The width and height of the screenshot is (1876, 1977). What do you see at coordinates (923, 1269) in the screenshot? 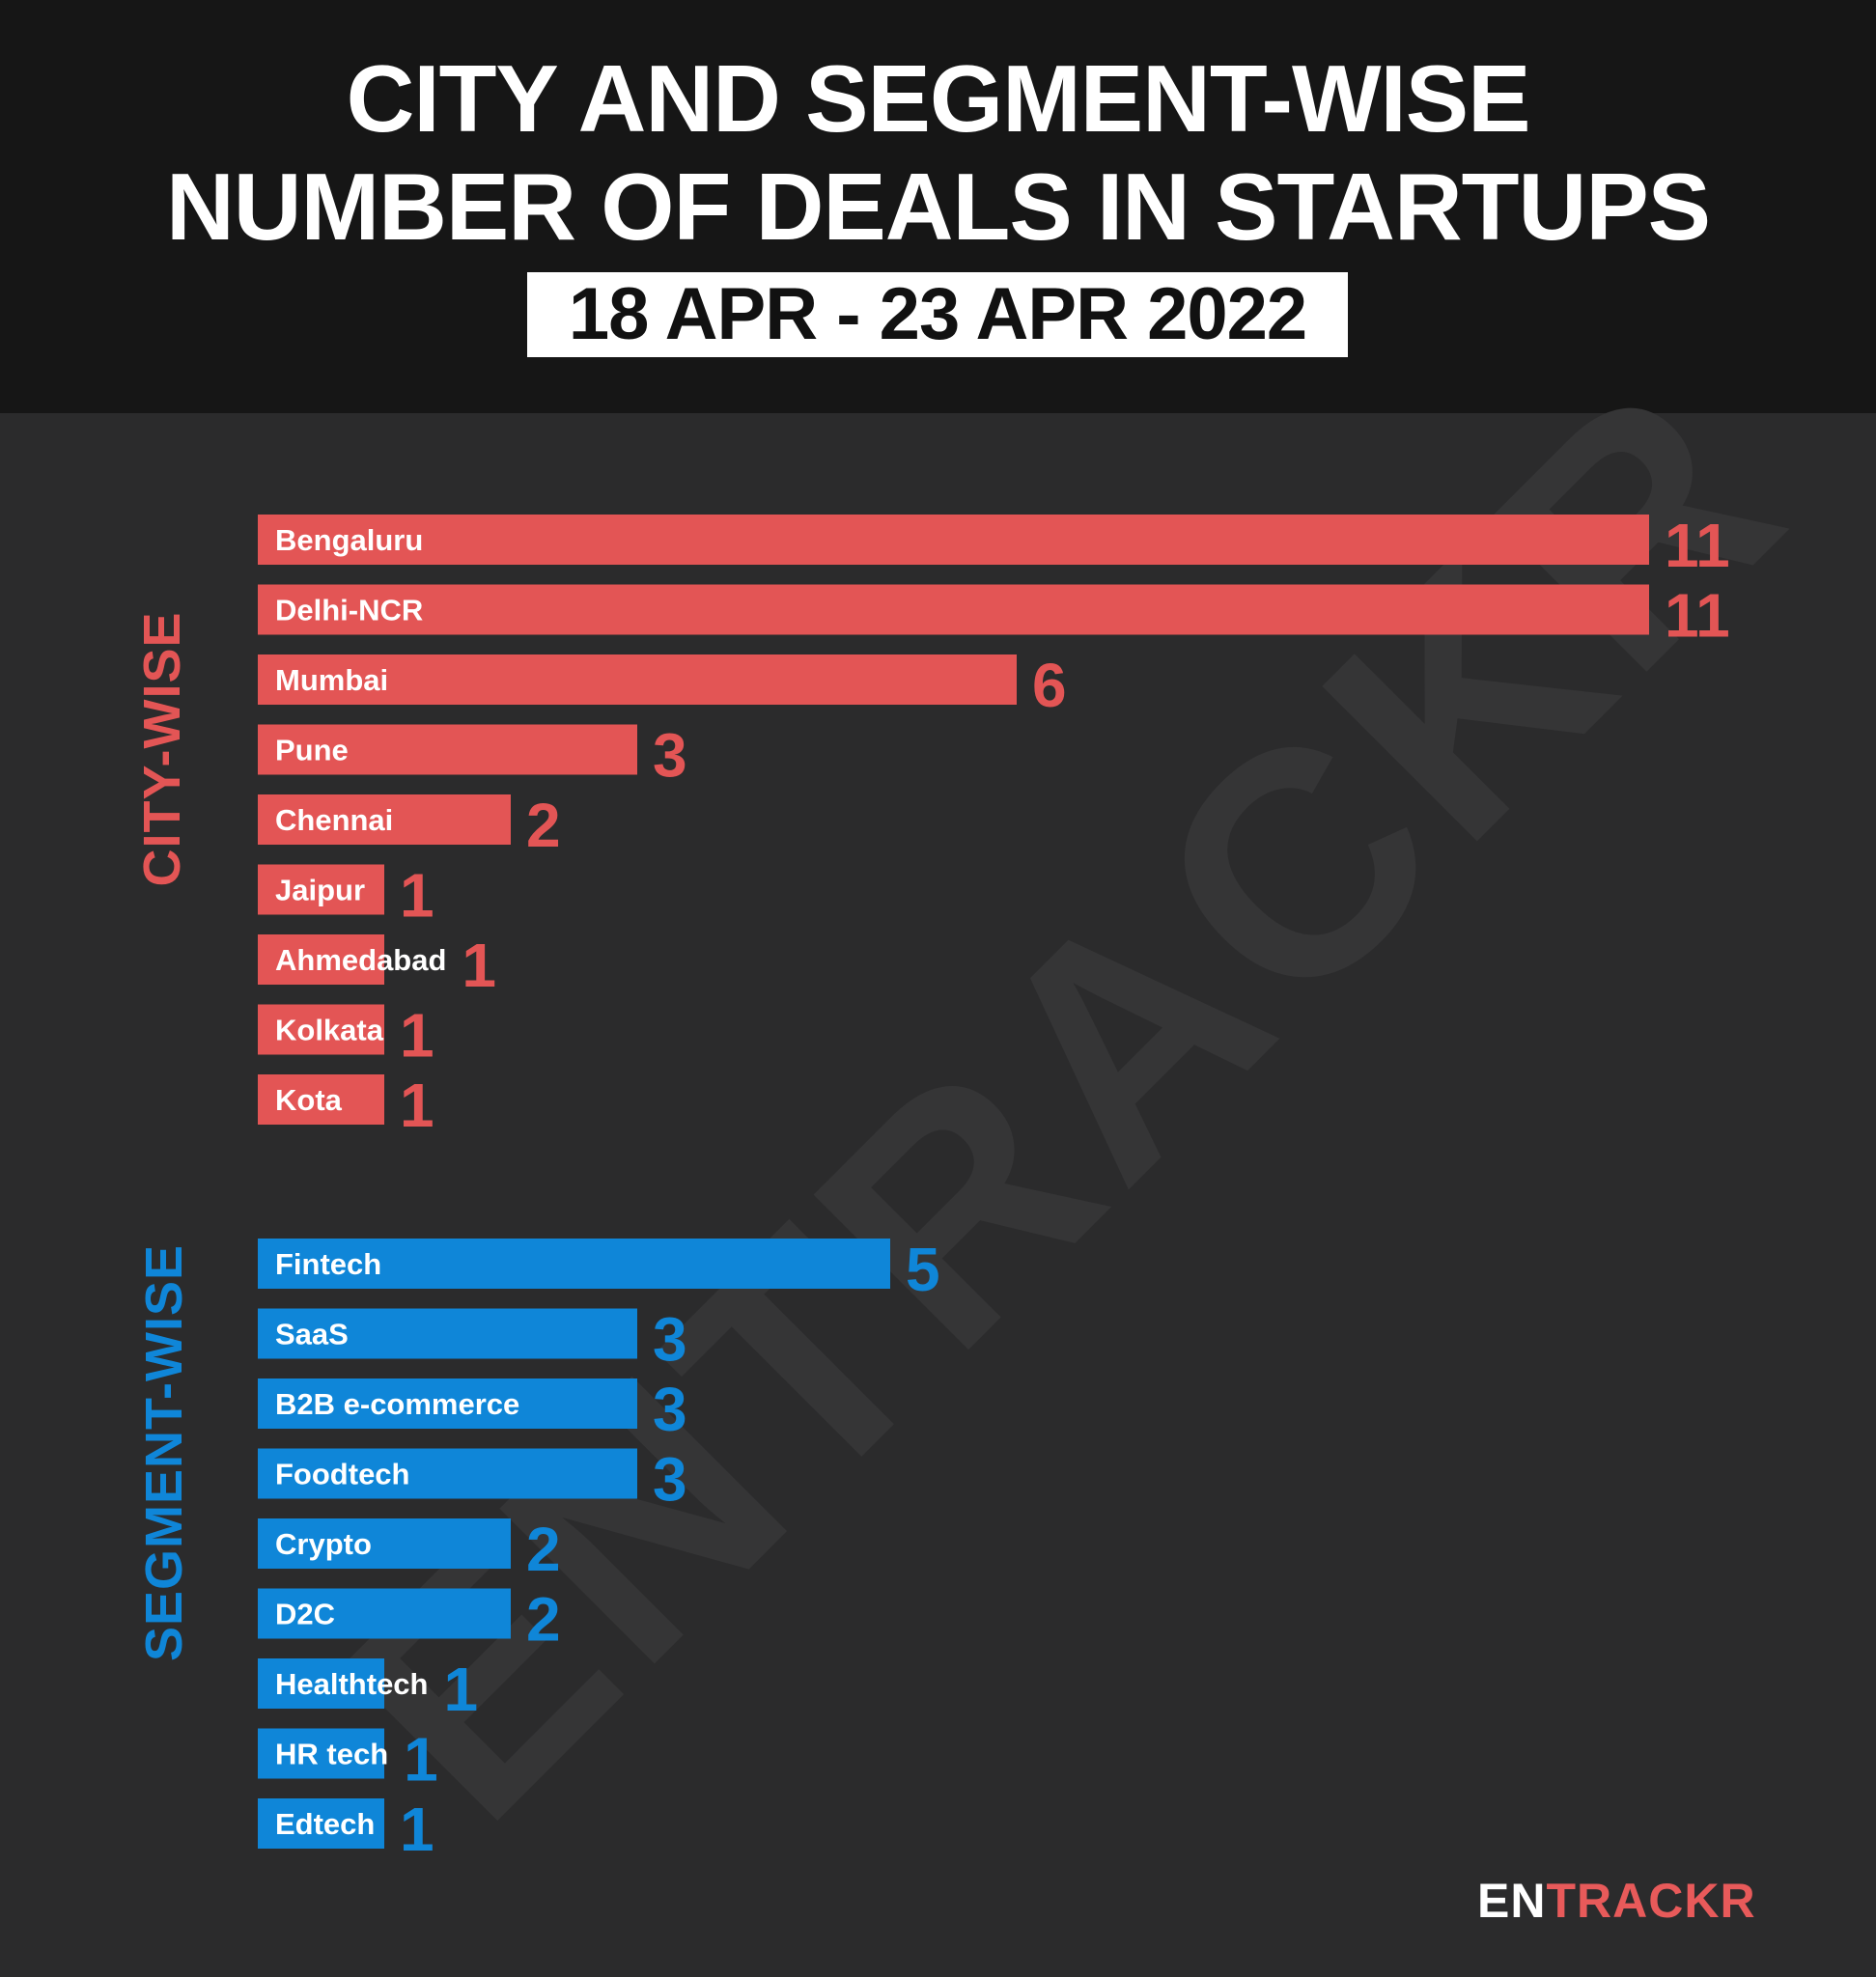
I see `value-label: 5` at bounding box center [923, 1269].